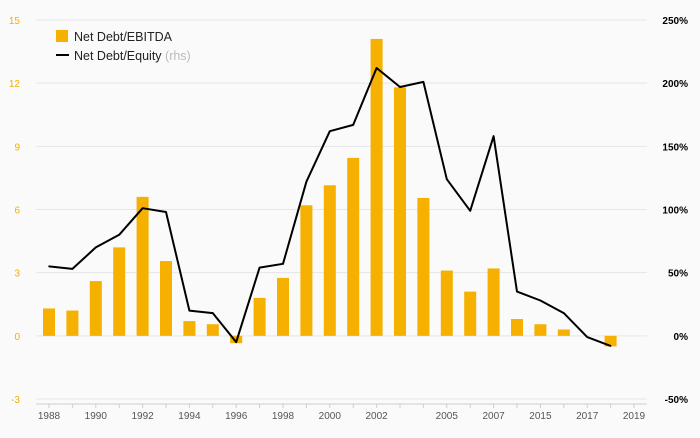  What do you see at coordinates (675, 84) in the screenshot?
I see `right-axis-tick-label: 200%` at bounding box center [675, 84].